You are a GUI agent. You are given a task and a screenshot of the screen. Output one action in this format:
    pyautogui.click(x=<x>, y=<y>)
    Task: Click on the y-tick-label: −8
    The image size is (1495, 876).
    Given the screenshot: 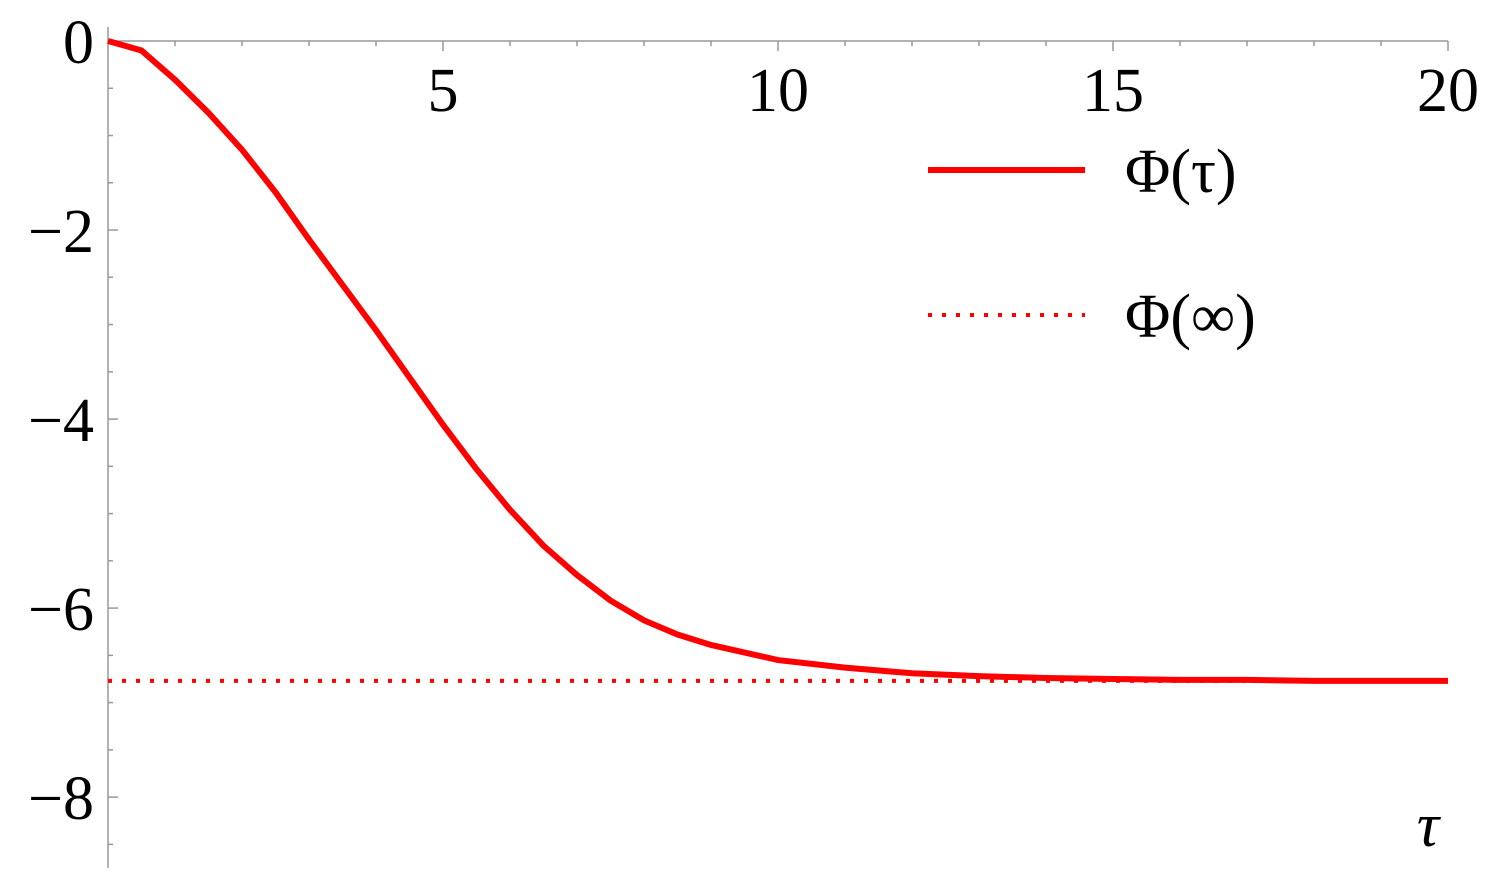 What is the action you would take?
    pyautogui.click(x=61, y=799)
    